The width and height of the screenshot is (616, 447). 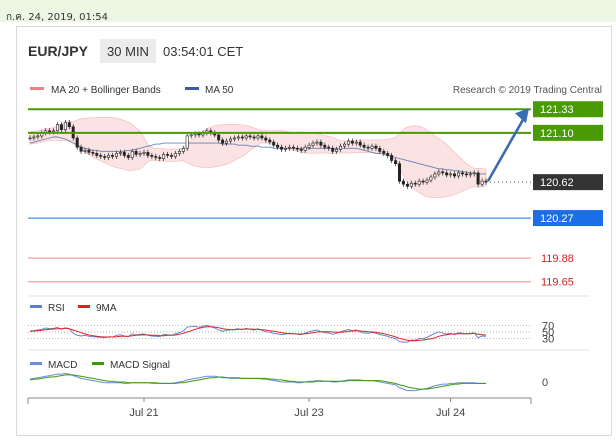 I want to click on rsi-ma-legend-swatch, so click(x=84, y=306).